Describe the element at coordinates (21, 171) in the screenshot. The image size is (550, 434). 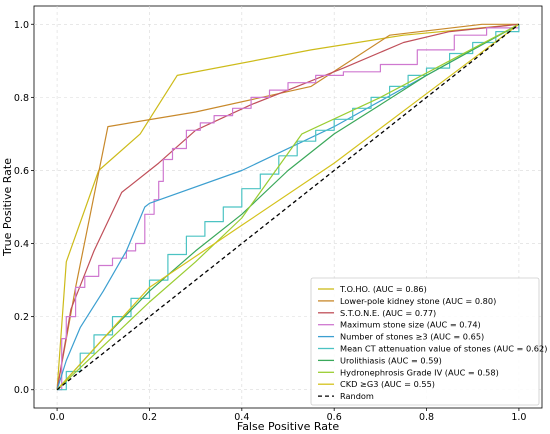
I see `y-tick-label: 0.6` at that location.